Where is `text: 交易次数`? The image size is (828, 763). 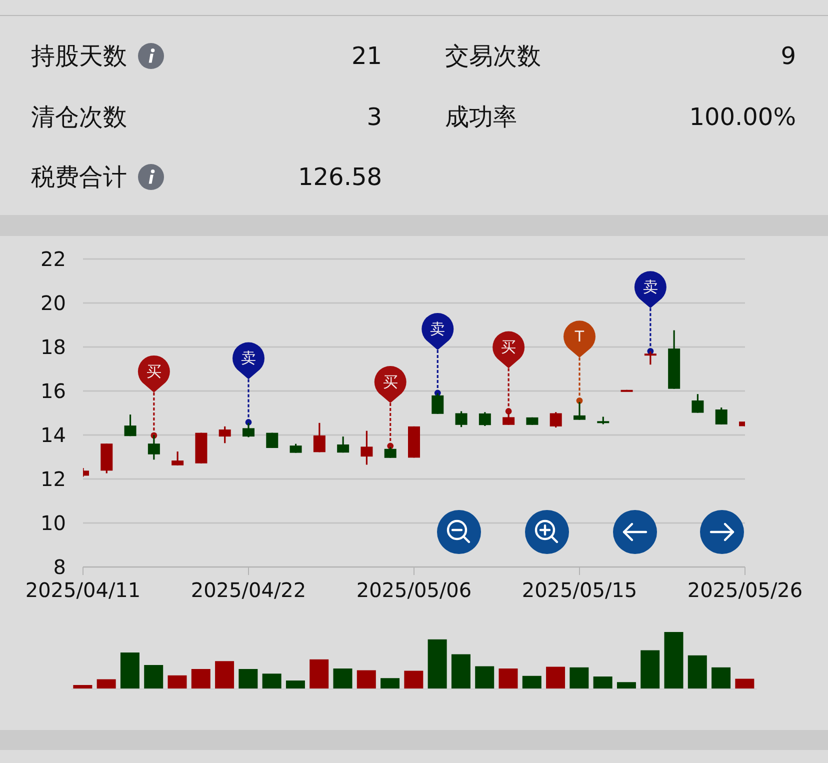
text: 交易次数 is located at coordinates (493, 56).